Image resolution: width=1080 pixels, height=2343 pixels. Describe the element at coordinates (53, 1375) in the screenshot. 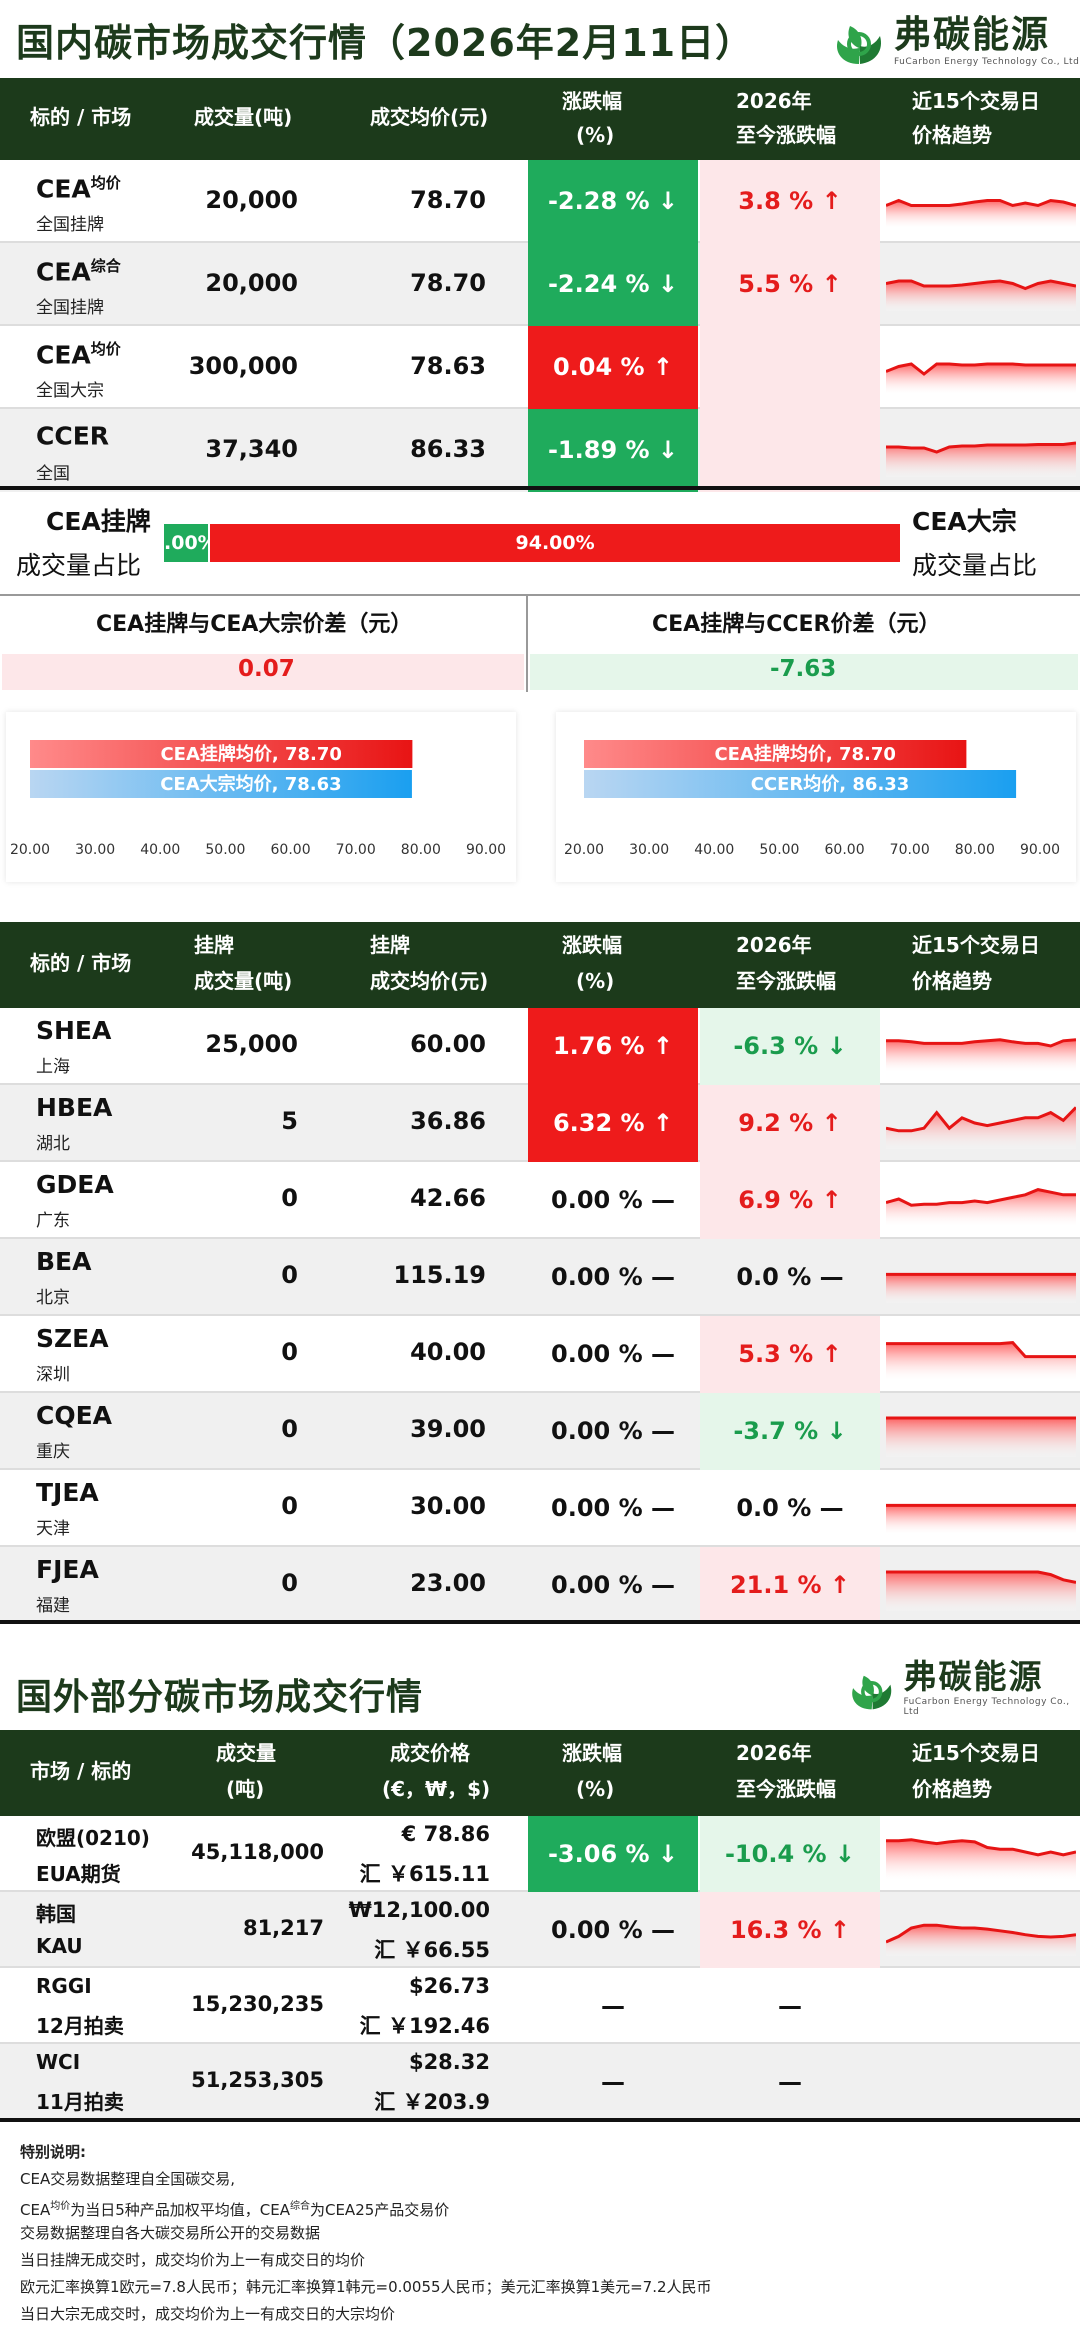

I see `row-sub: 深圳` at that location.